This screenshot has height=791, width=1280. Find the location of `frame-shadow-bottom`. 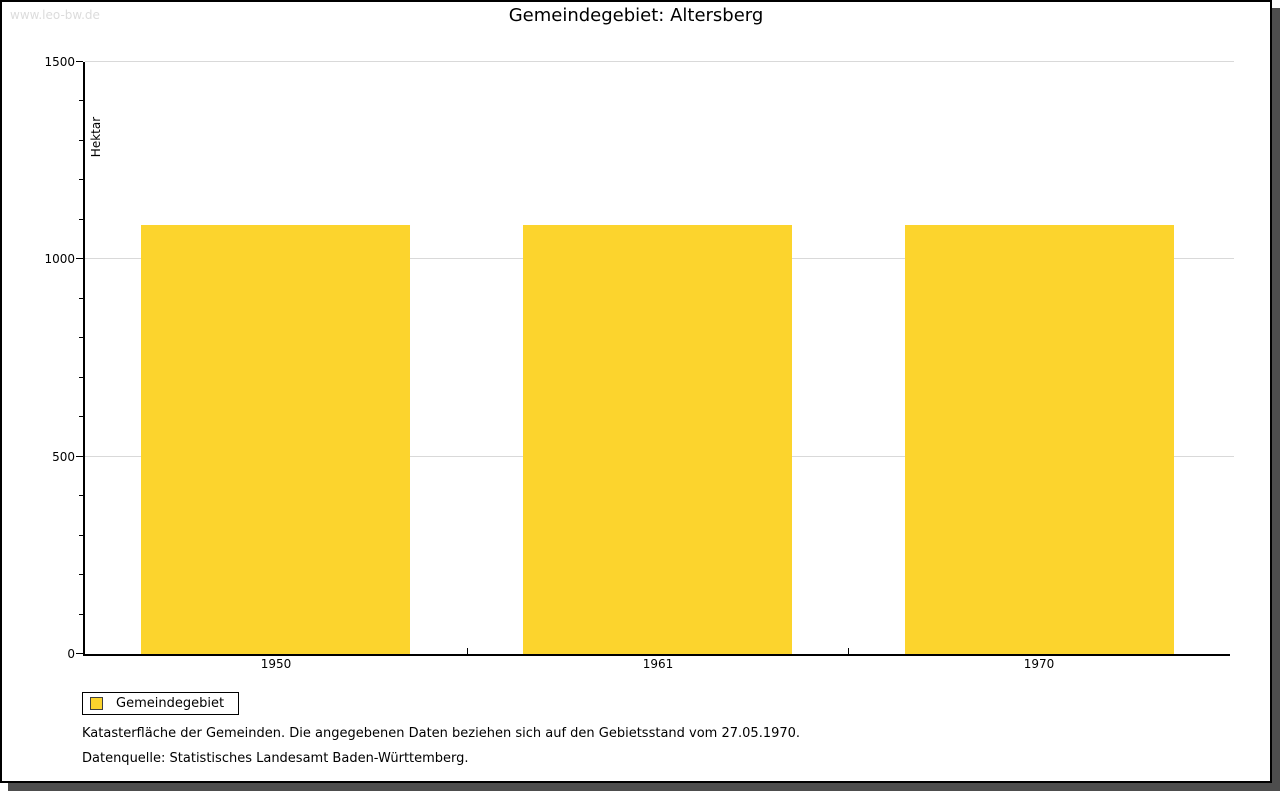

frame-shadow-bottom is located at coordinates (644, 787).